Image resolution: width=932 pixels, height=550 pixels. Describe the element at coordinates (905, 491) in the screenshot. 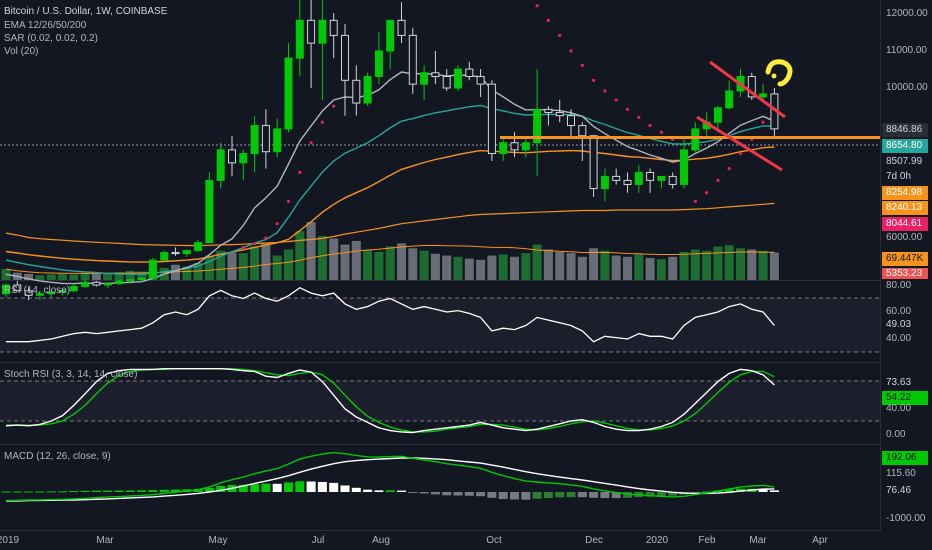

I see `macd-signal-tag: 76.46` at that location.